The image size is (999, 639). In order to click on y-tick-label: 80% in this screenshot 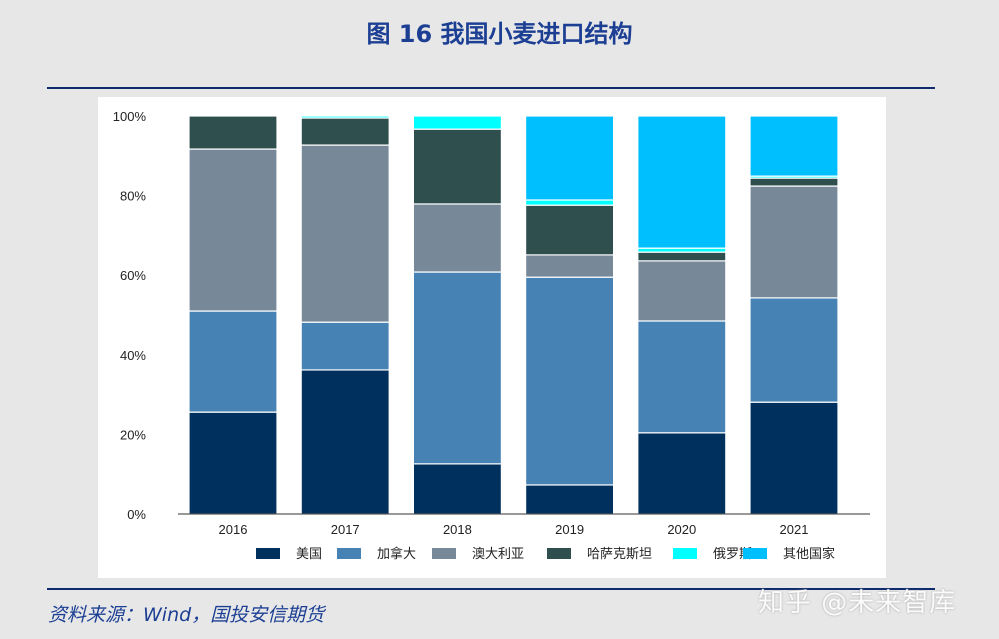, I will do `click(133, 196)`.